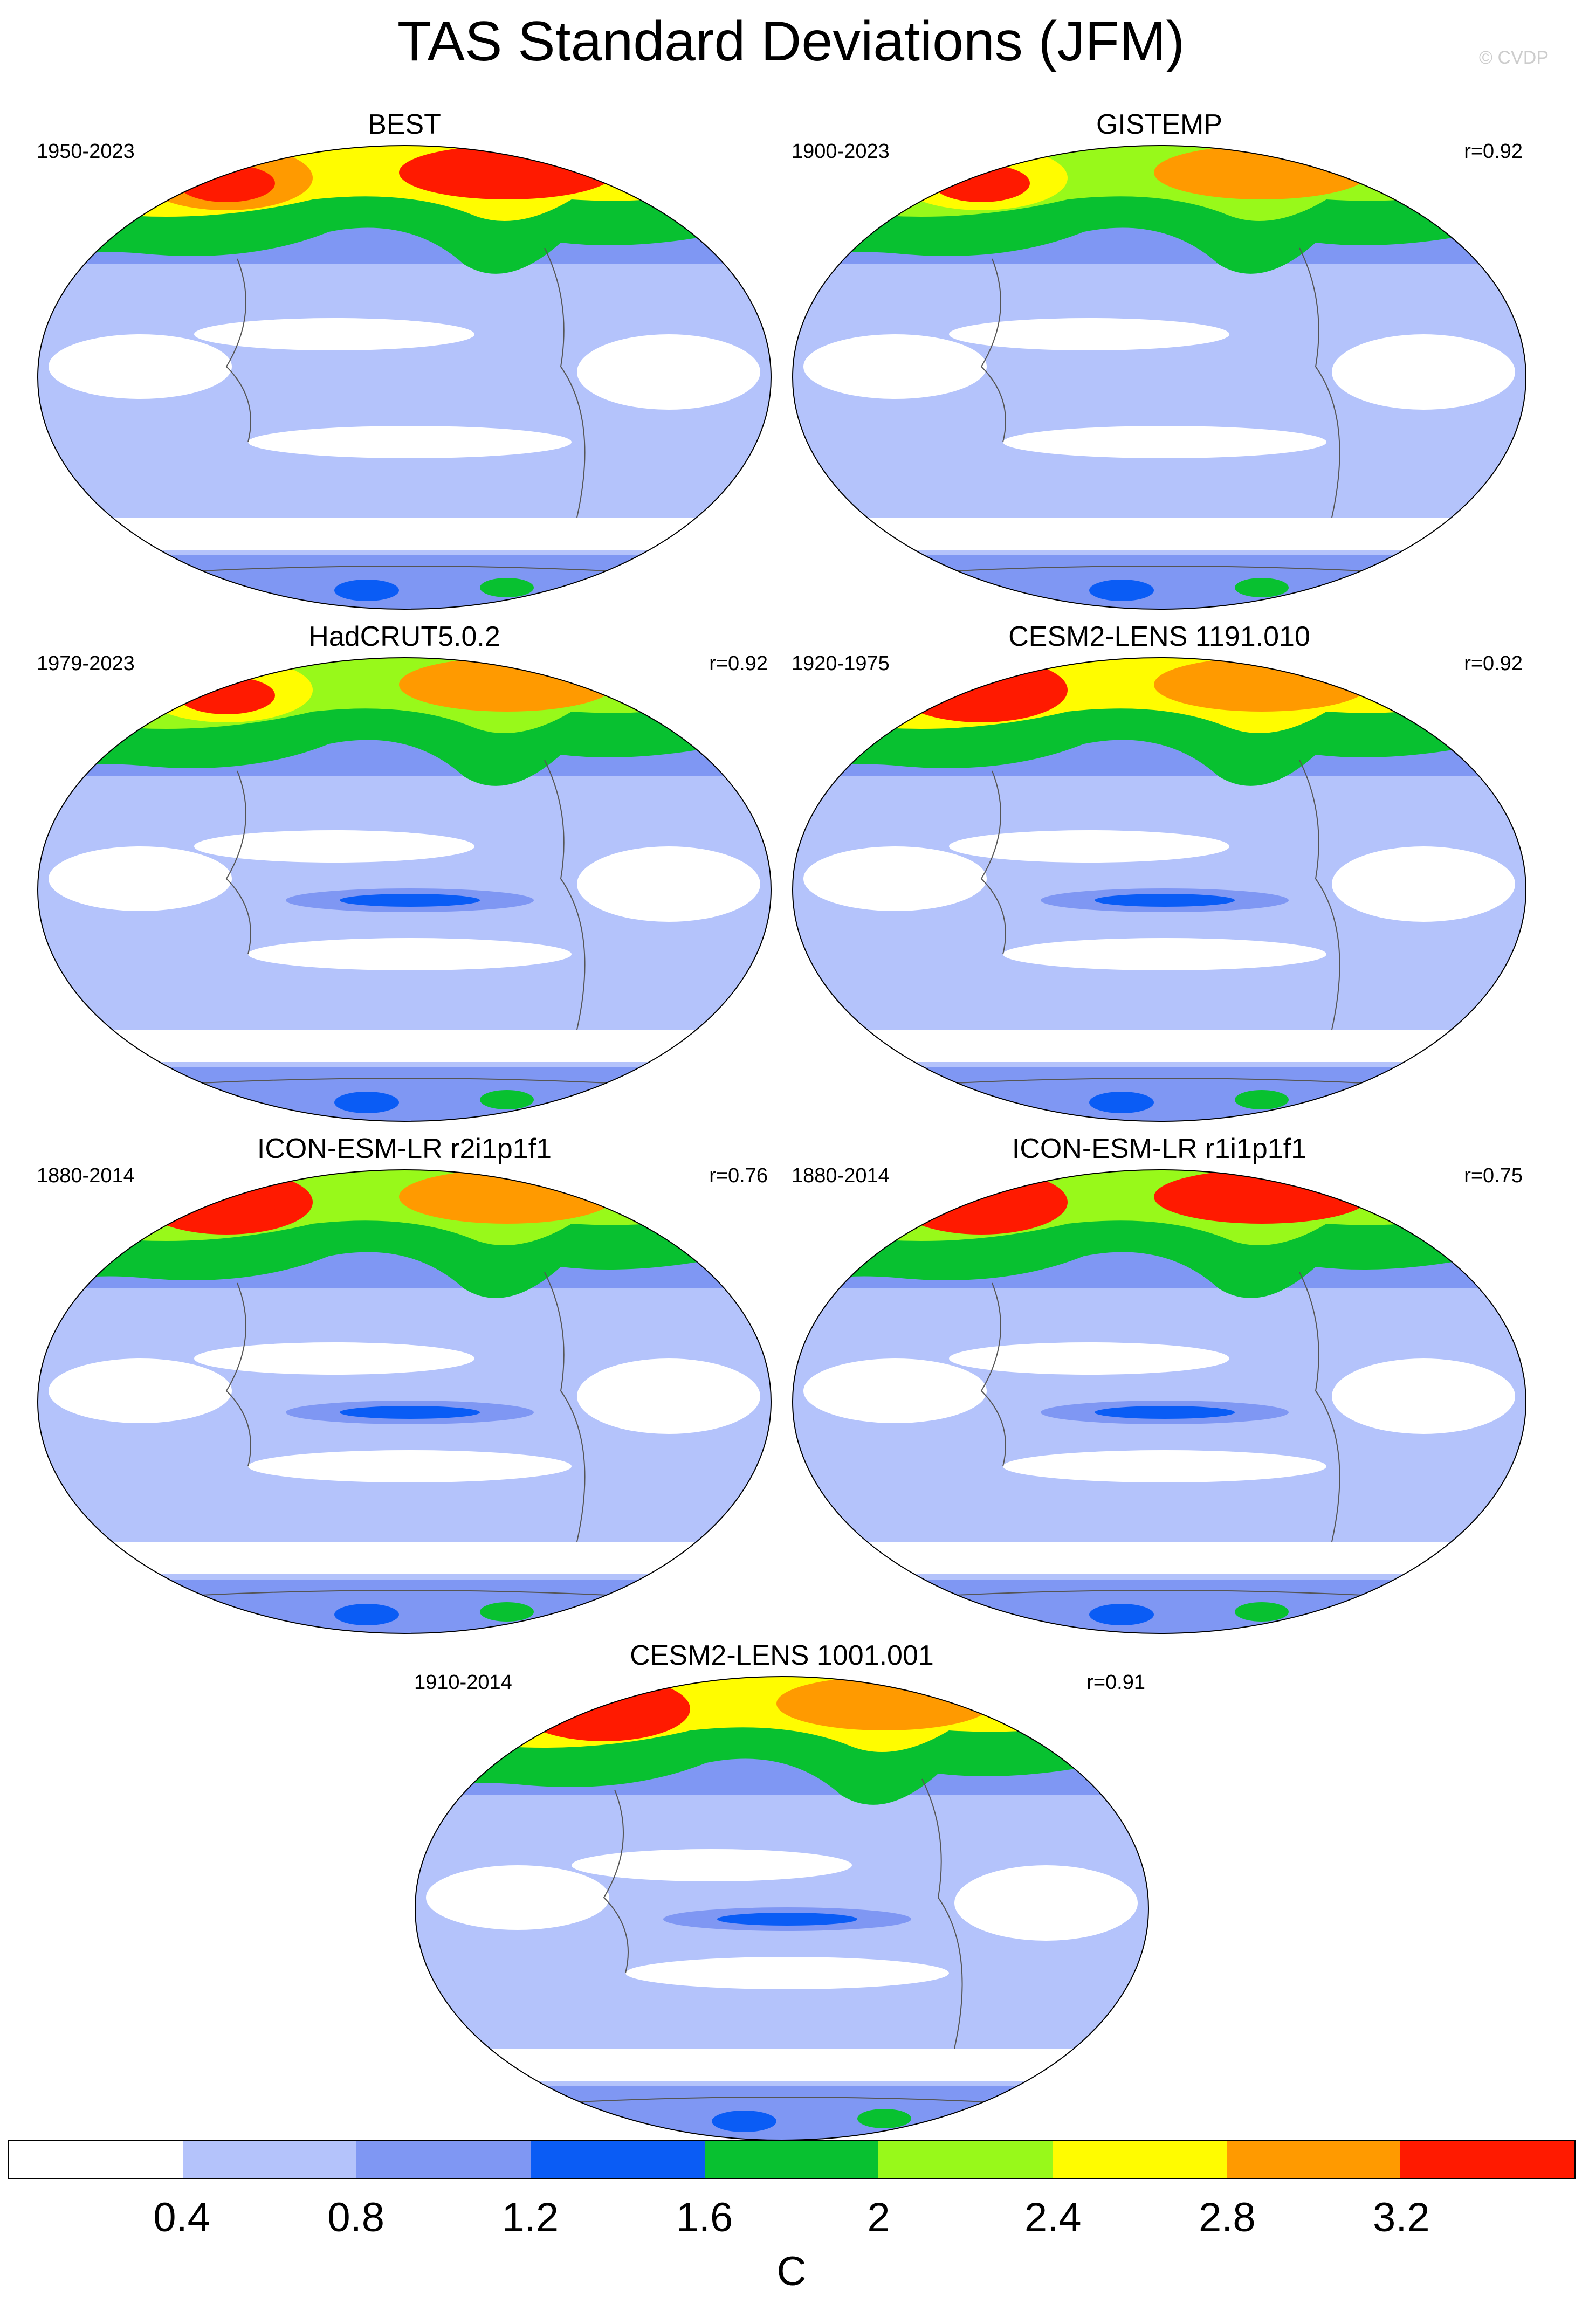 Image resolution: width=1582 pixels, height=2324 pixels. I want to click on panel-period: 1900-2023, so click(841, 151).